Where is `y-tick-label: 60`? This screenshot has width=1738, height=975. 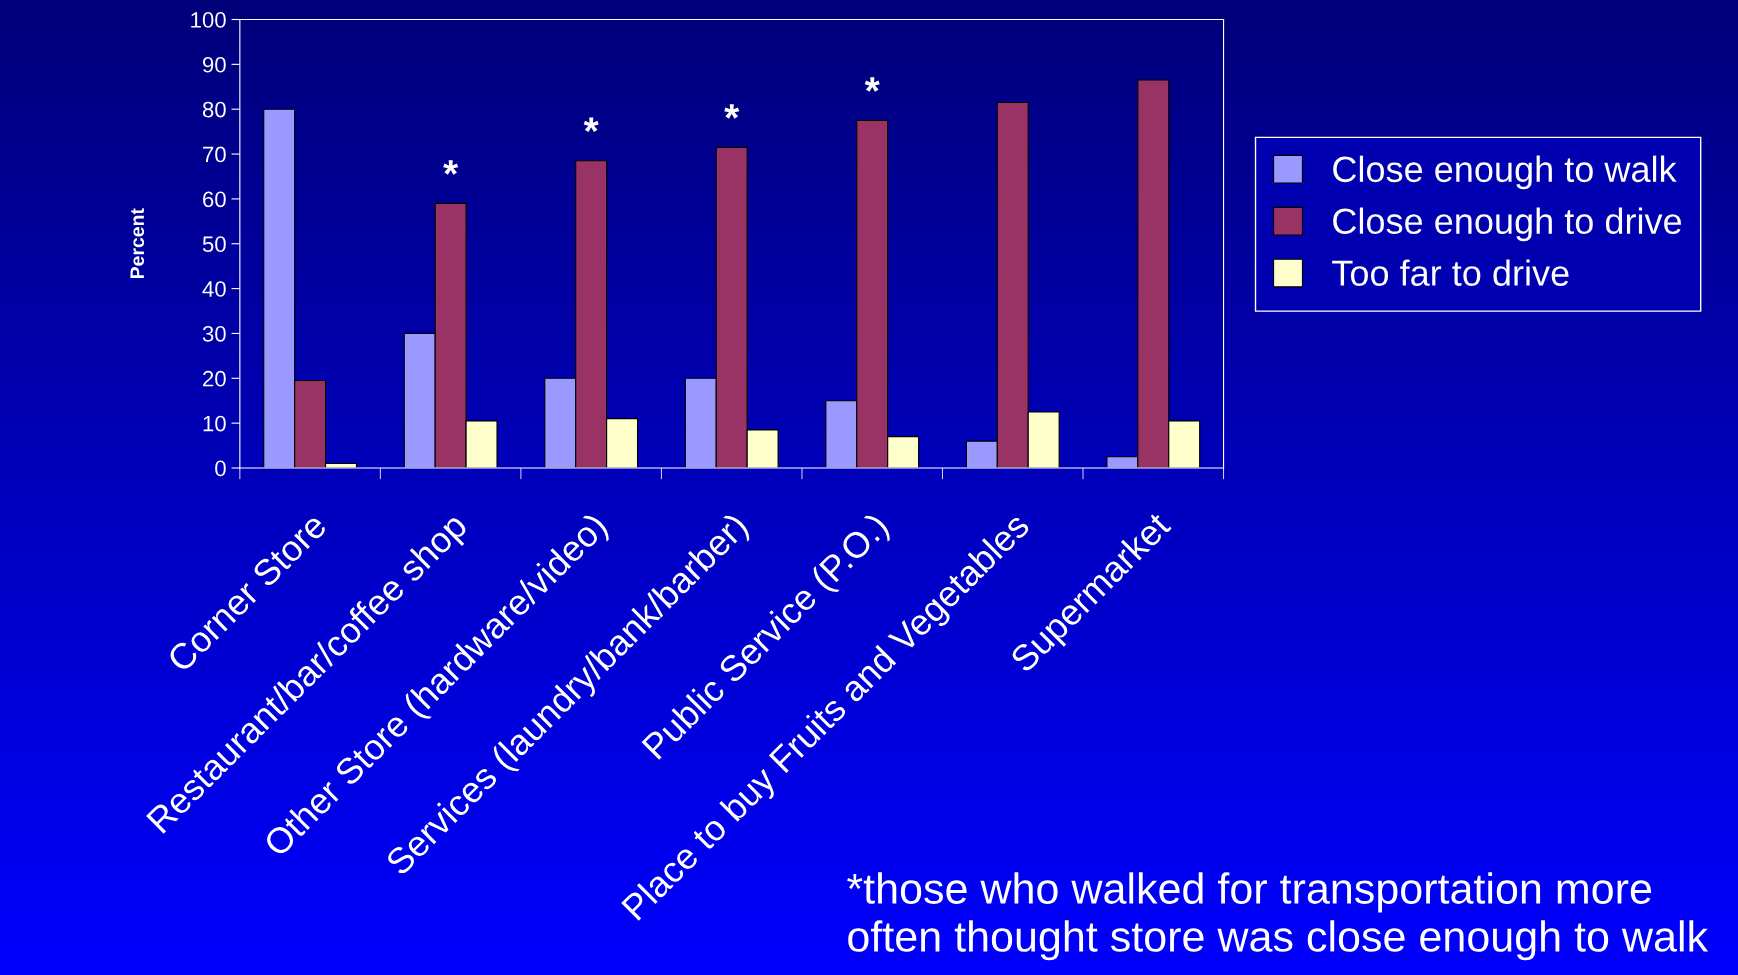 y-tick-label: 60 is located at coordinates (214, 199).